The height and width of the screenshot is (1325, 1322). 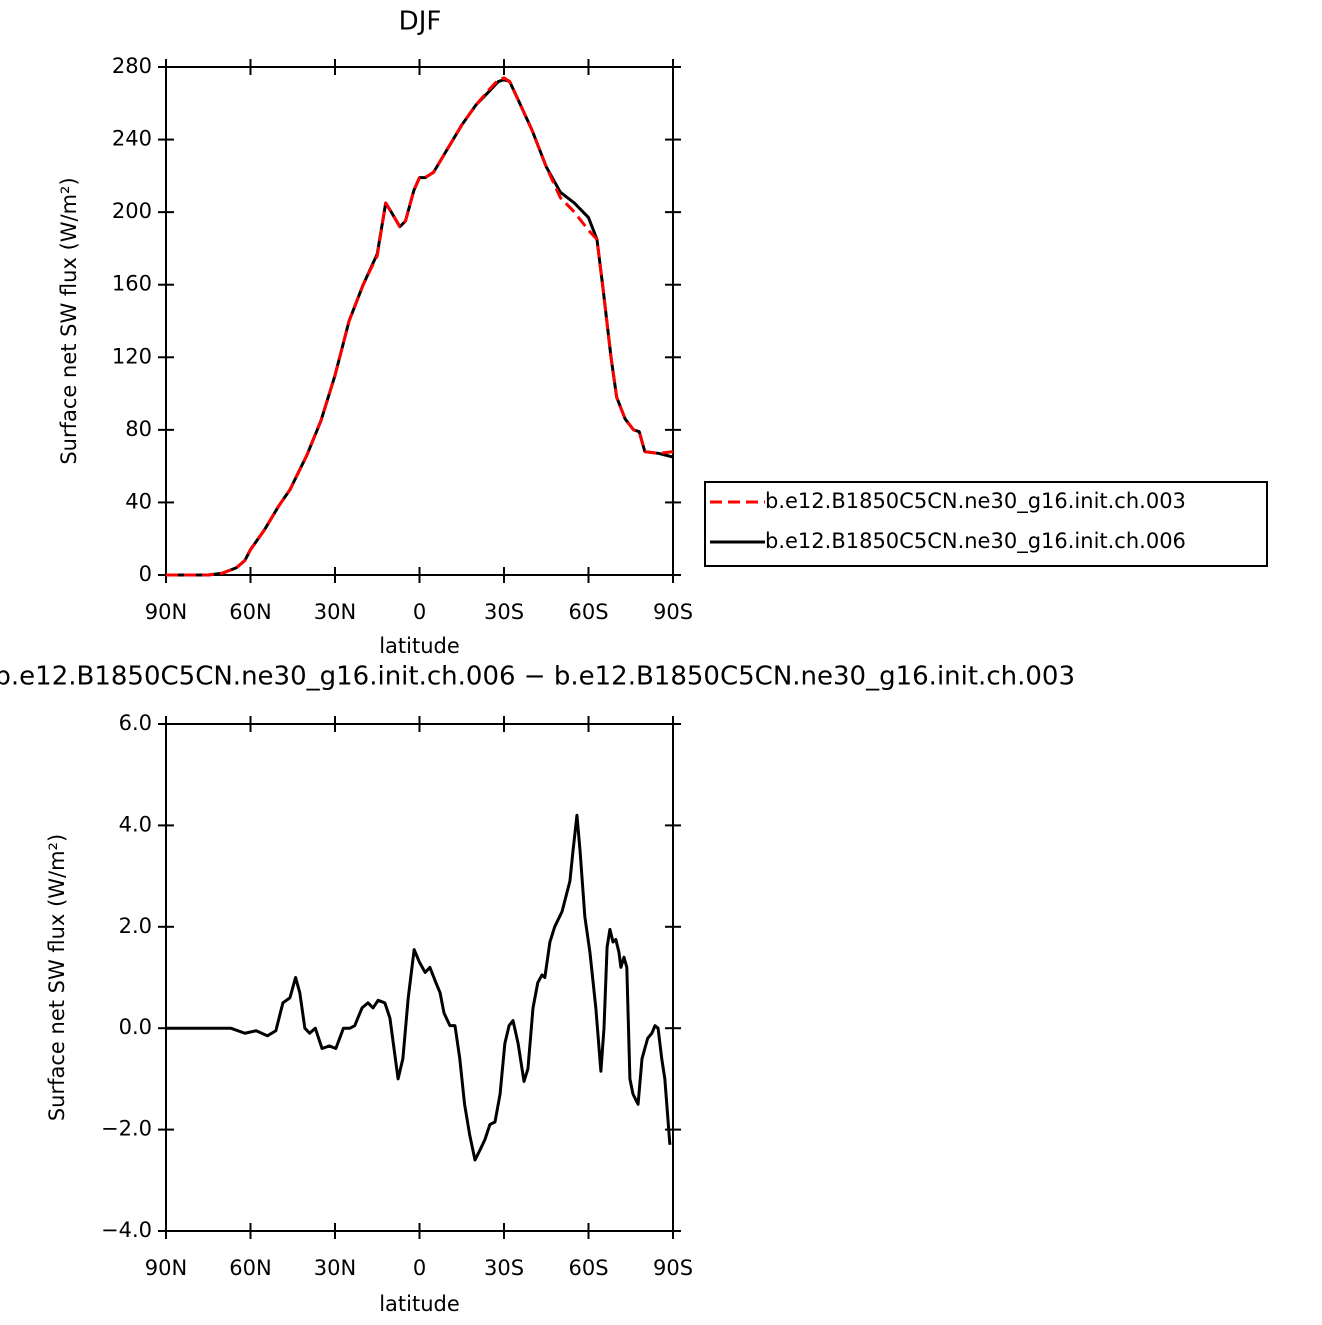 What do you see at coordinates (986, 524) in the screenshot?
I see `legend-box` at bounding box center [986, 524].